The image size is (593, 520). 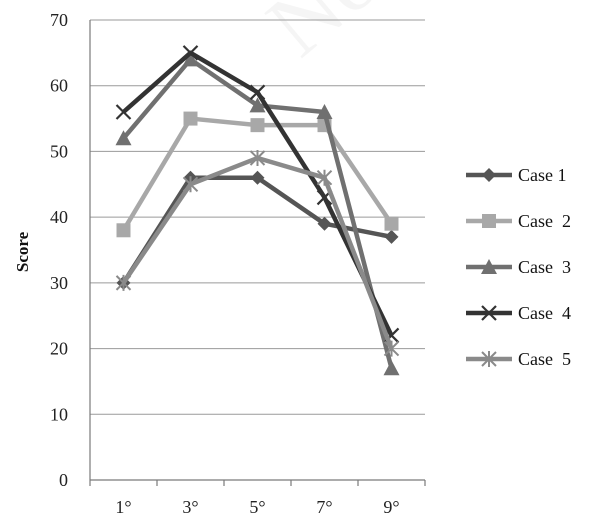 What do you see at coordinates (324, 507) in the screenshot?
I see `x-tick-label: 7°` at bounding box center [324, 507].